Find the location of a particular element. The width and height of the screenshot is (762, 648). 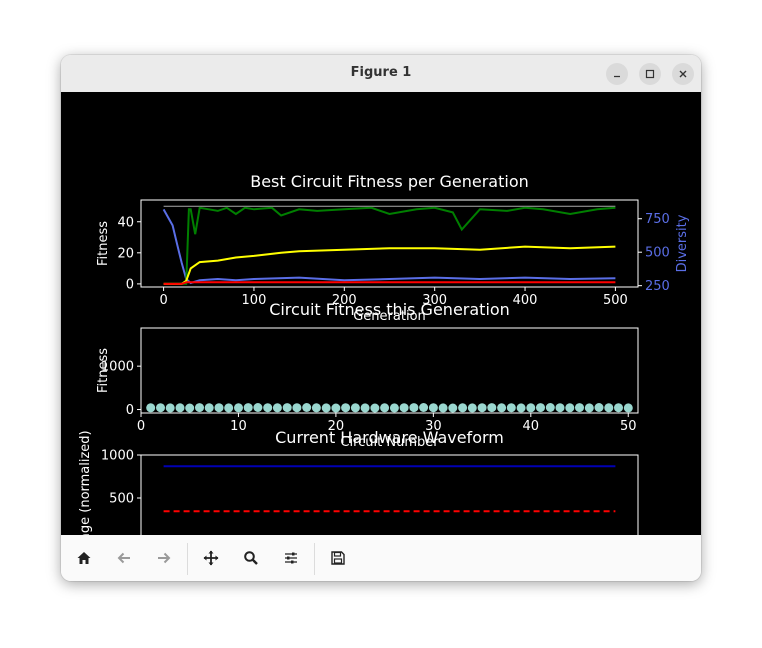

y-tick-label: 500 is located at coordinates (121, 499).